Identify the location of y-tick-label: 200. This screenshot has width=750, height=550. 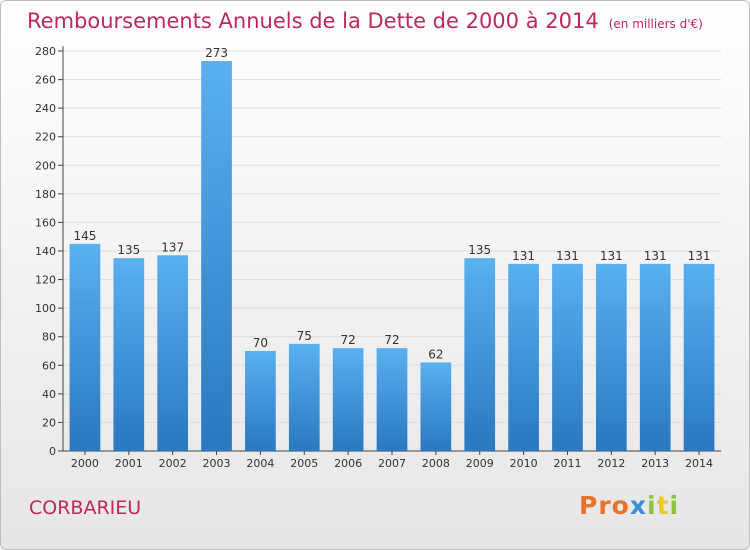
(45, 165).